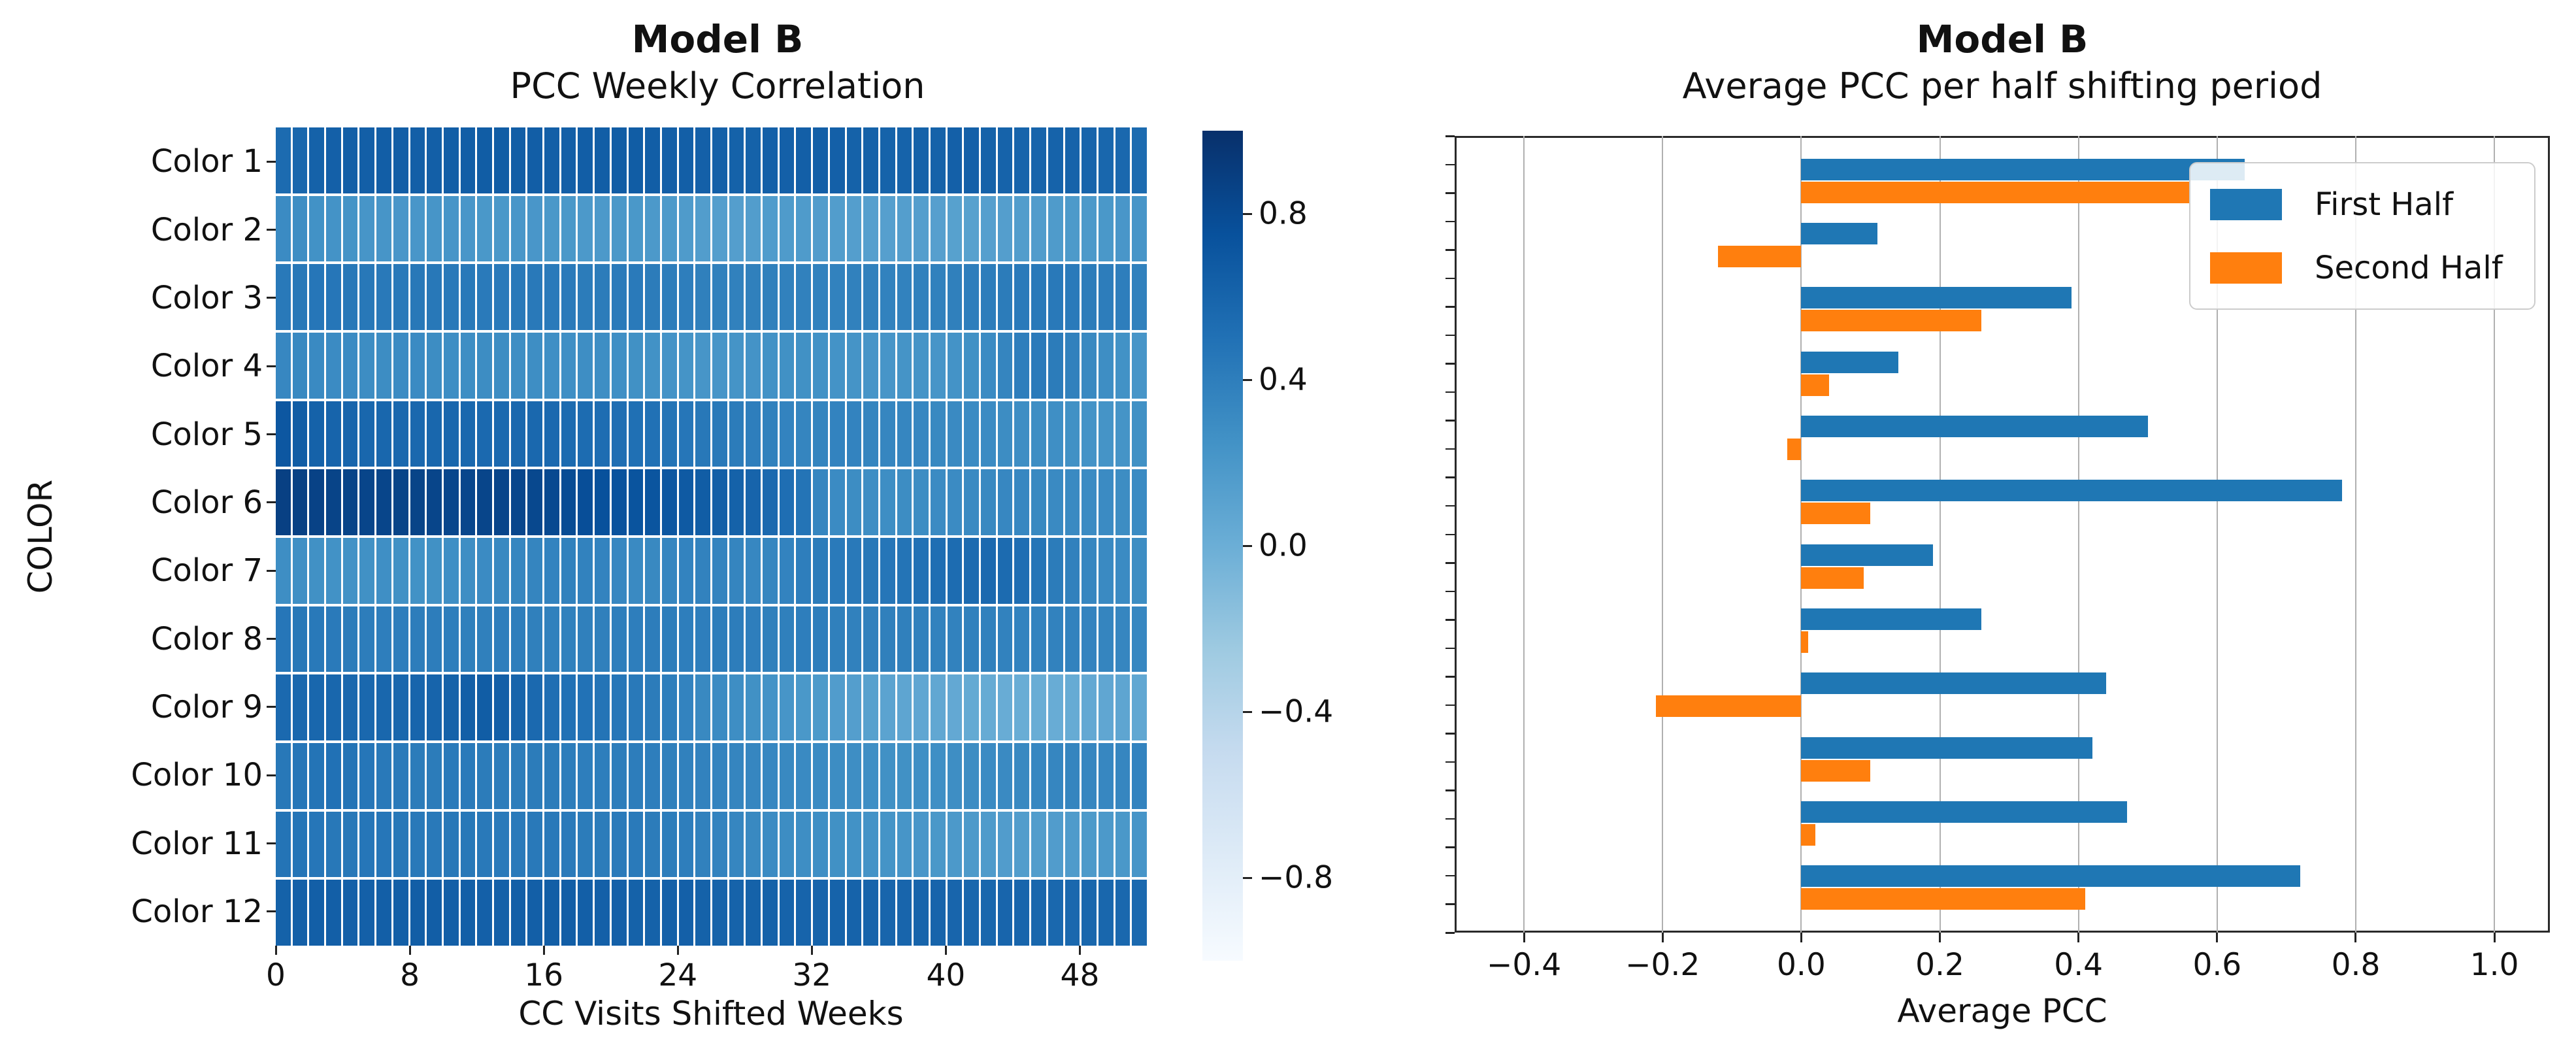 The image size is (2576, 1045). What do you see at coordinates (1005, 913) in the screenshot?
I see `heatmap-cell-r12-w43` at bounding box center [1005, 913].